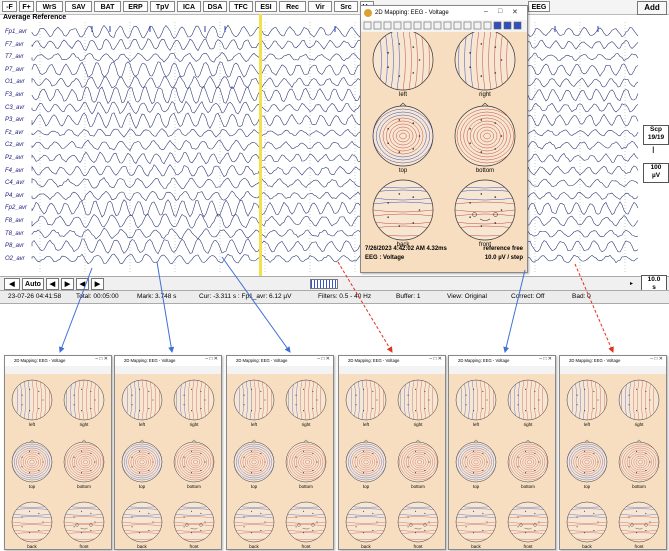  Describe the element at coordinates (402, 95) in the screenshot. I see `view-label-left: left` at that location.